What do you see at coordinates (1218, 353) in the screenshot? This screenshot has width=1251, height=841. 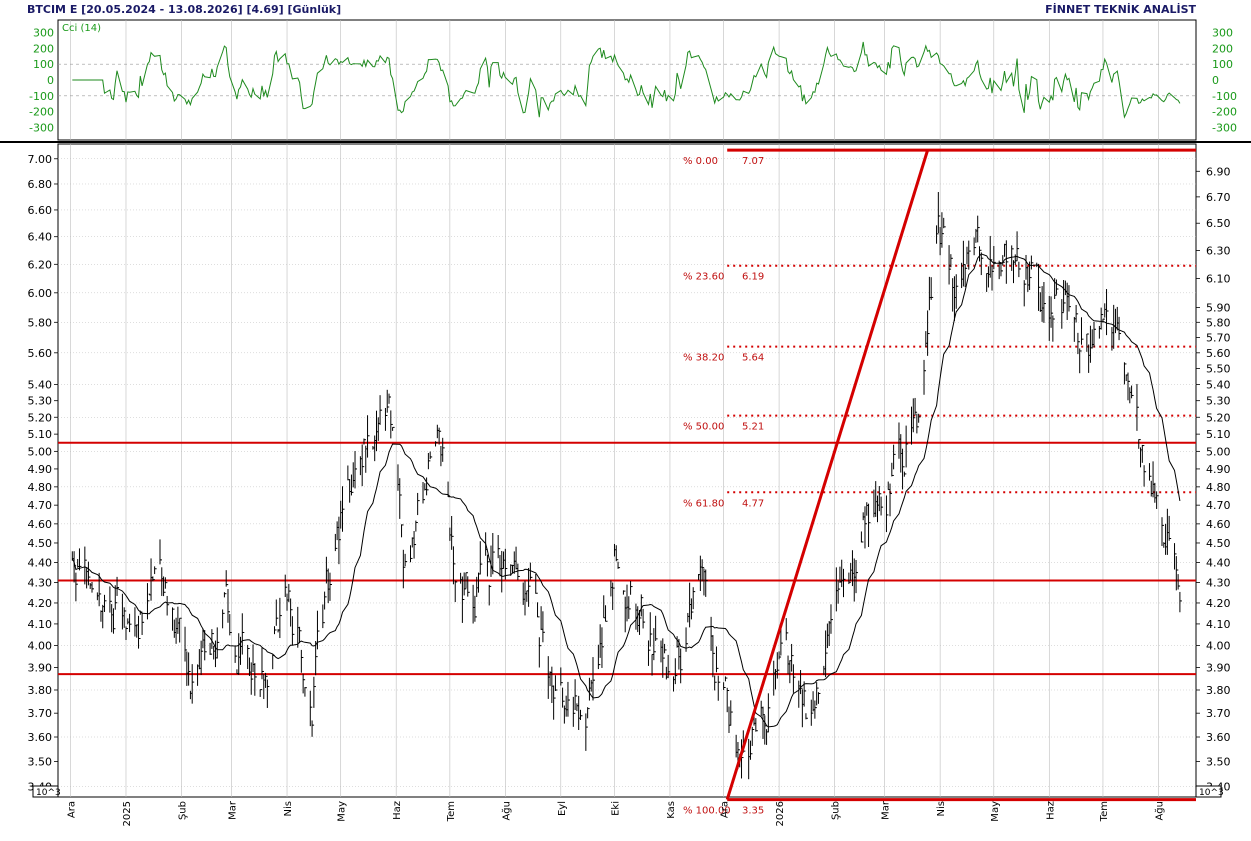 I see `price-tick-right: 5.60` at bounding box center [1218, 353].